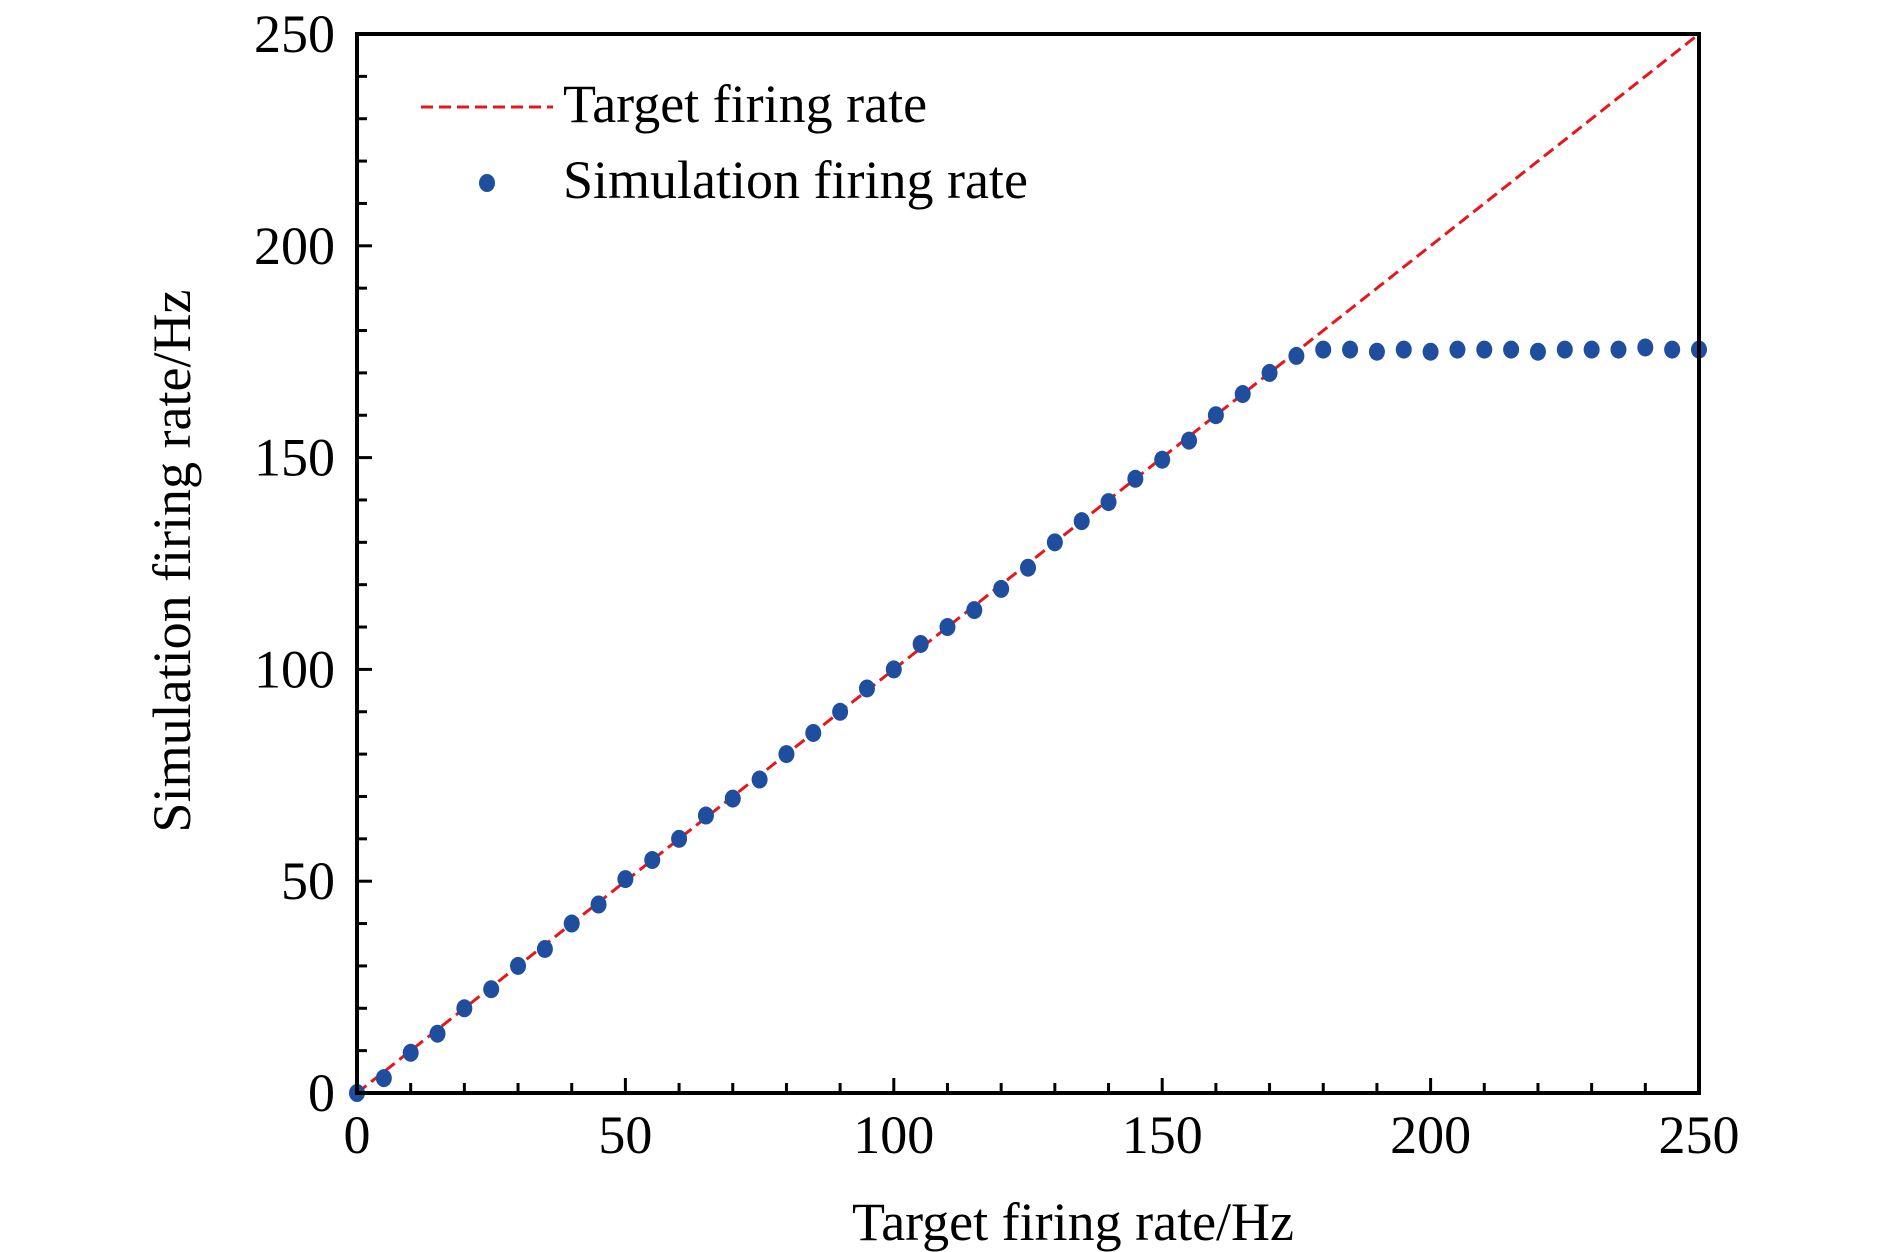 This screenshot has height=1252, width=1890. Describe the element at coordinates (308, 881) in the screenshot. I see `y-tick-label: 50` at that location.